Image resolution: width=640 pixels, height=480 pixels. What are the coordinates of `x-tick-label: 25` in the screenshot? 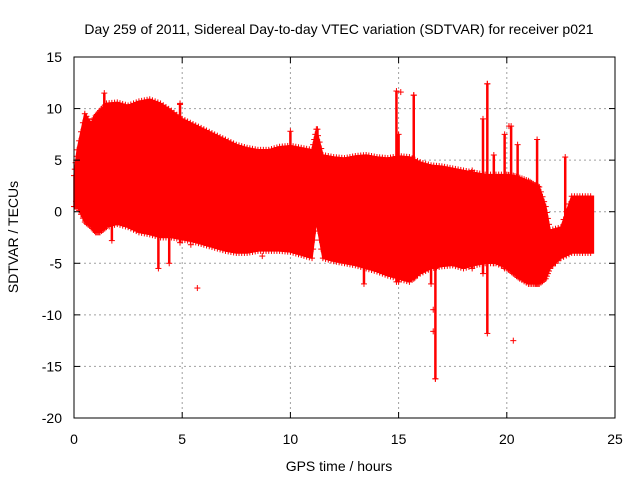 It's located at (615, 439).